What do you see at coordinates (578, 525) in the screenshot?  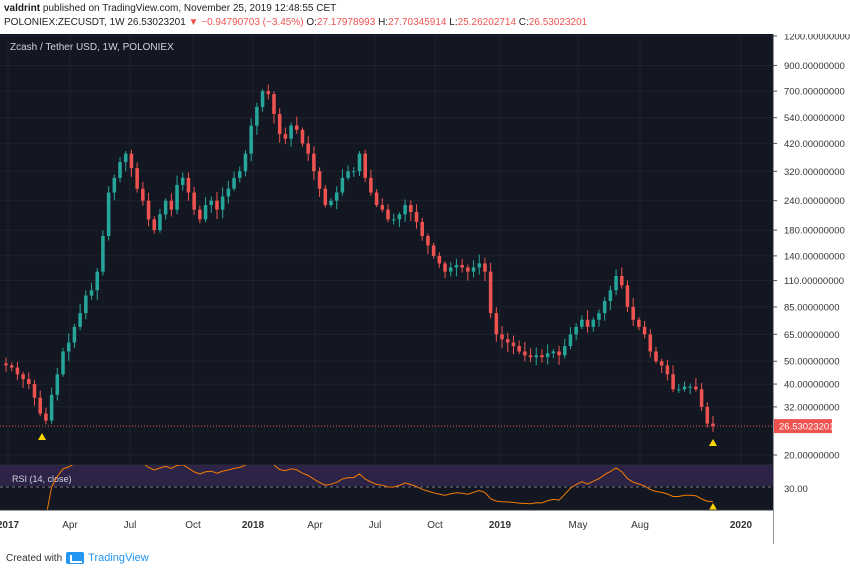 I see `time-tick-label: May` at bounding box center [578, 525].